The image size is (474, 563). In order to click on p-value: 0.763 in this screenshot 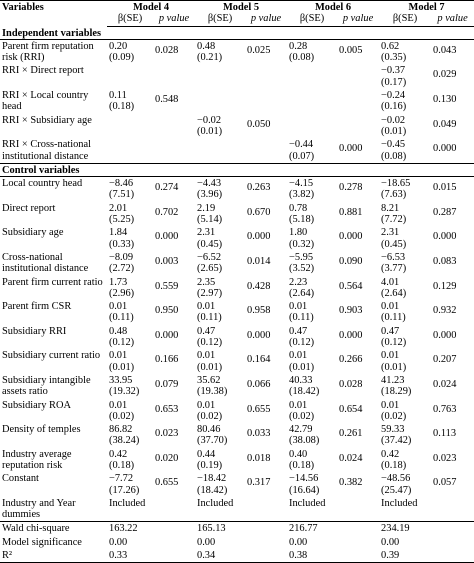, I will do `click(445, 409)`.